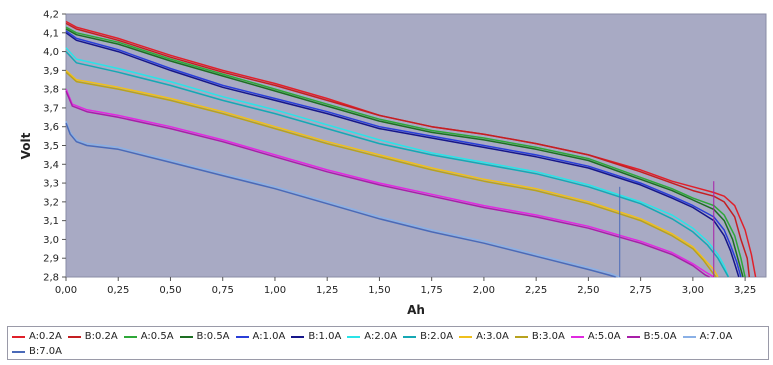 Image resolution: width=773 pixels, height=365 pixels. What do you see at coordinates (51, 71) in the screenshot?
I see `y-tick-label: 3,9` at bounding box center [51, 71].